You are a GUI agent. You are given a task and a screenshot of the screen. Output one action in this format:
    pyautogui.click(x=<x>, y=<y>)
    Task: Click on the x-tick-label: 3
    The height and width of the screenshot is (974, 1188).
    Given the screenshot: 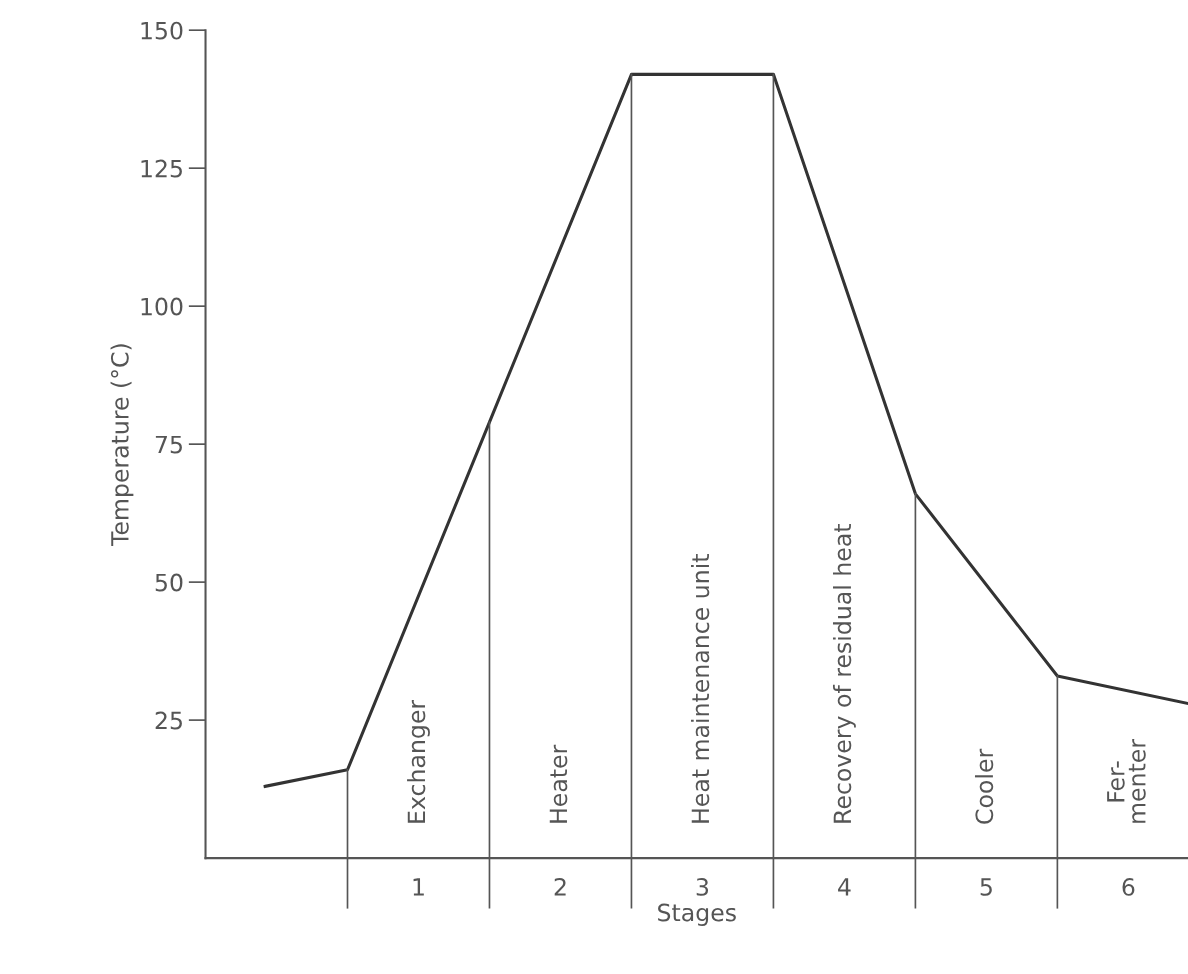 What is the action you would take?
    pyautogui.click(x=702, y=886)
    